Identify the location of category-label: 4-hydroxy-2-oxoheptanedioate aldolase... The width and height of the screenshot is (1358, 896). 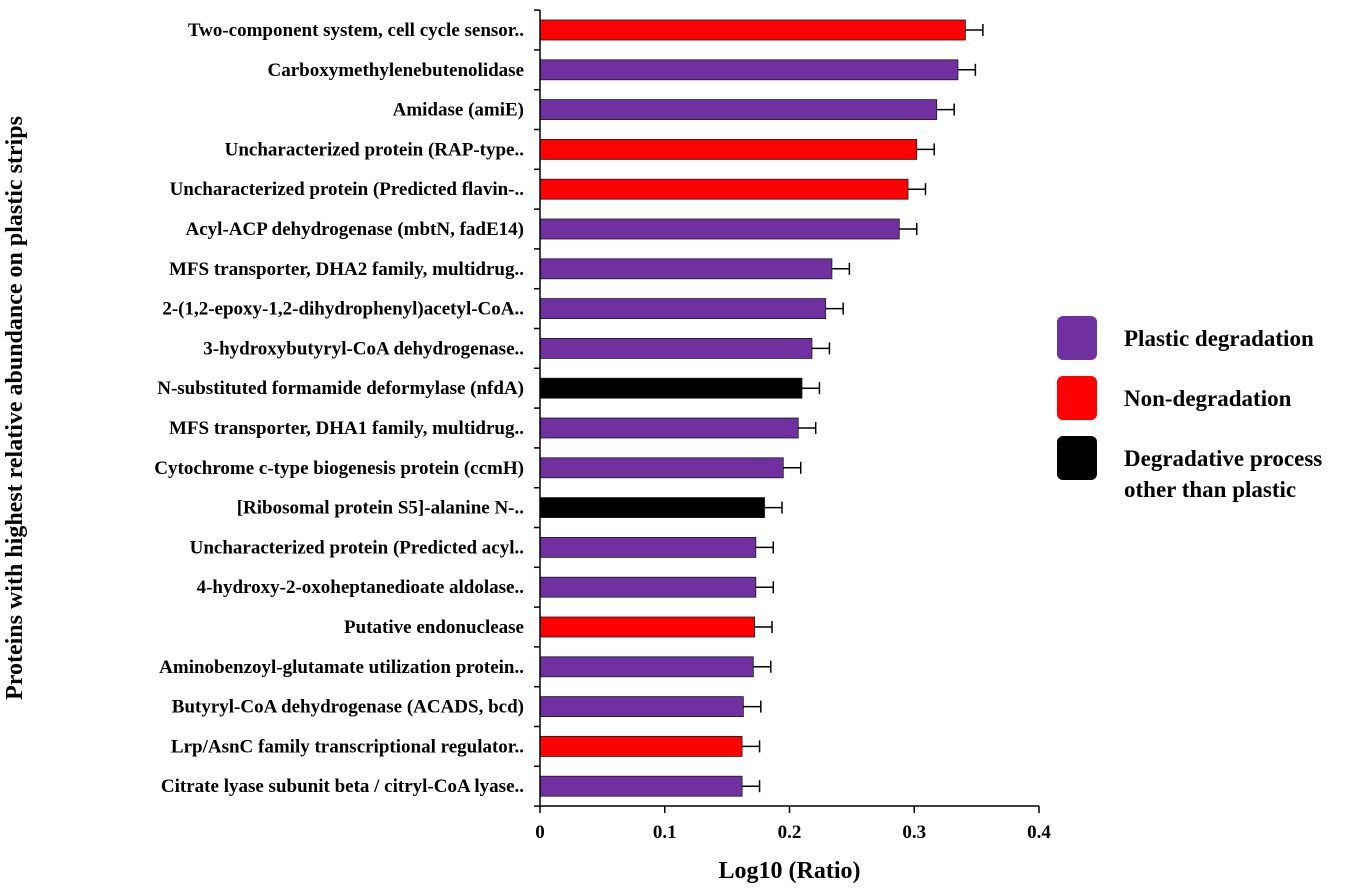
(360, 587).